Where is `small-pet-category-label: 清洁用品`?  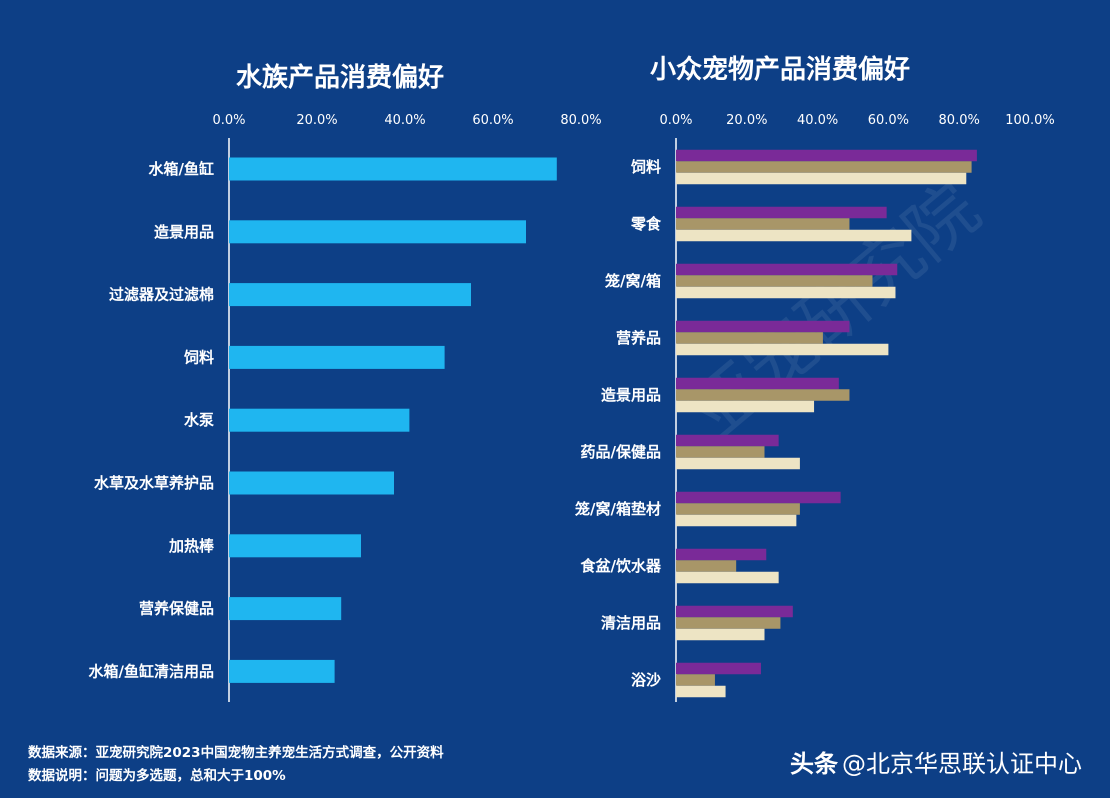
small-pet-category-label: 清洁用品 is located at coordinates (631, 623).